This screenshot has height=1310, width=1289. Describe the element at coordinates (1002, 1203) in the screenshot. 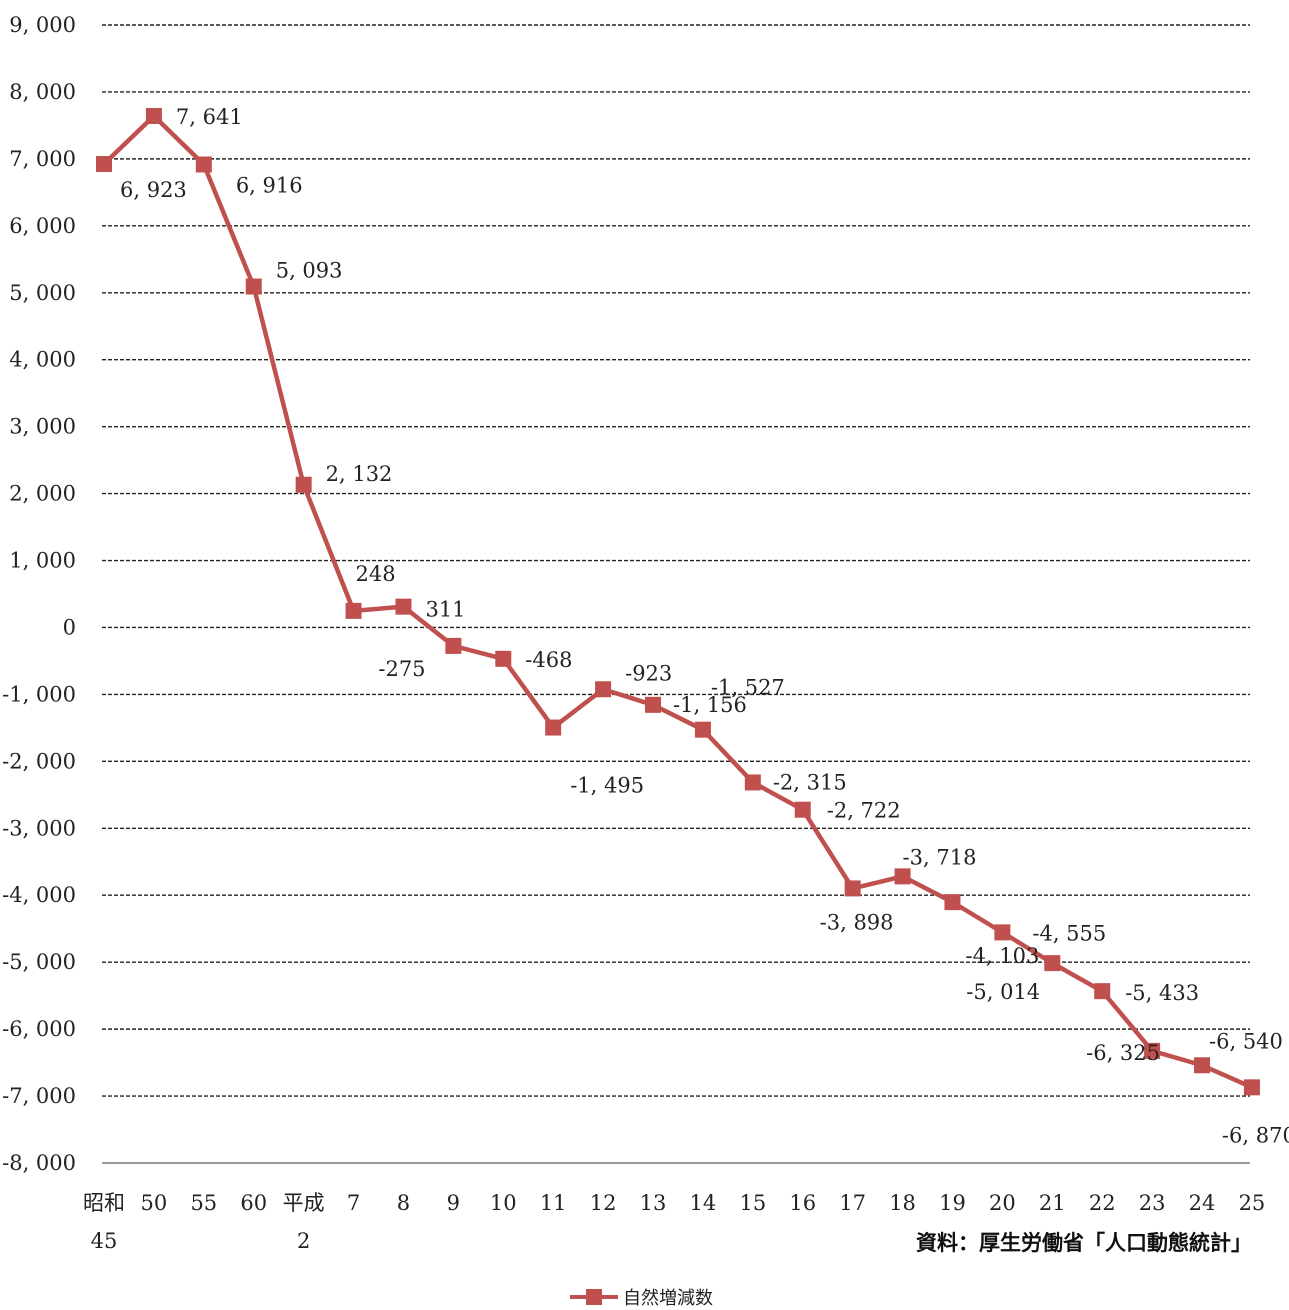

I see `x-tick-label: 20` at that location.